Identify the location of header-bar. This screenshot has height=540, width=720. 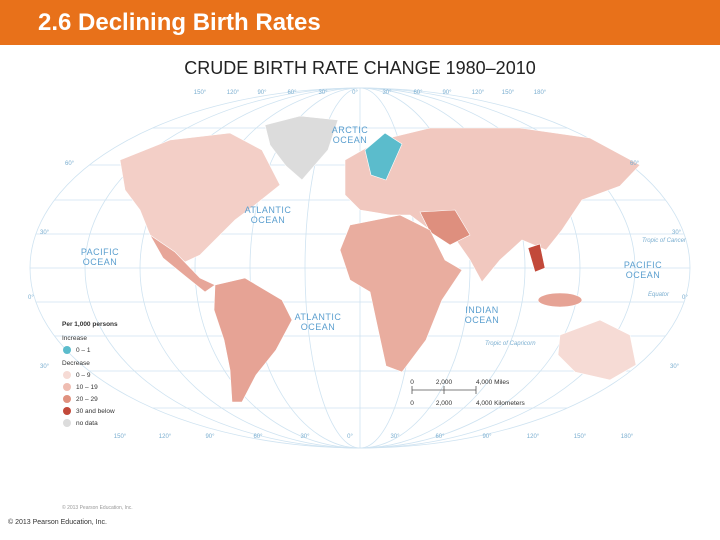
(360, 22).